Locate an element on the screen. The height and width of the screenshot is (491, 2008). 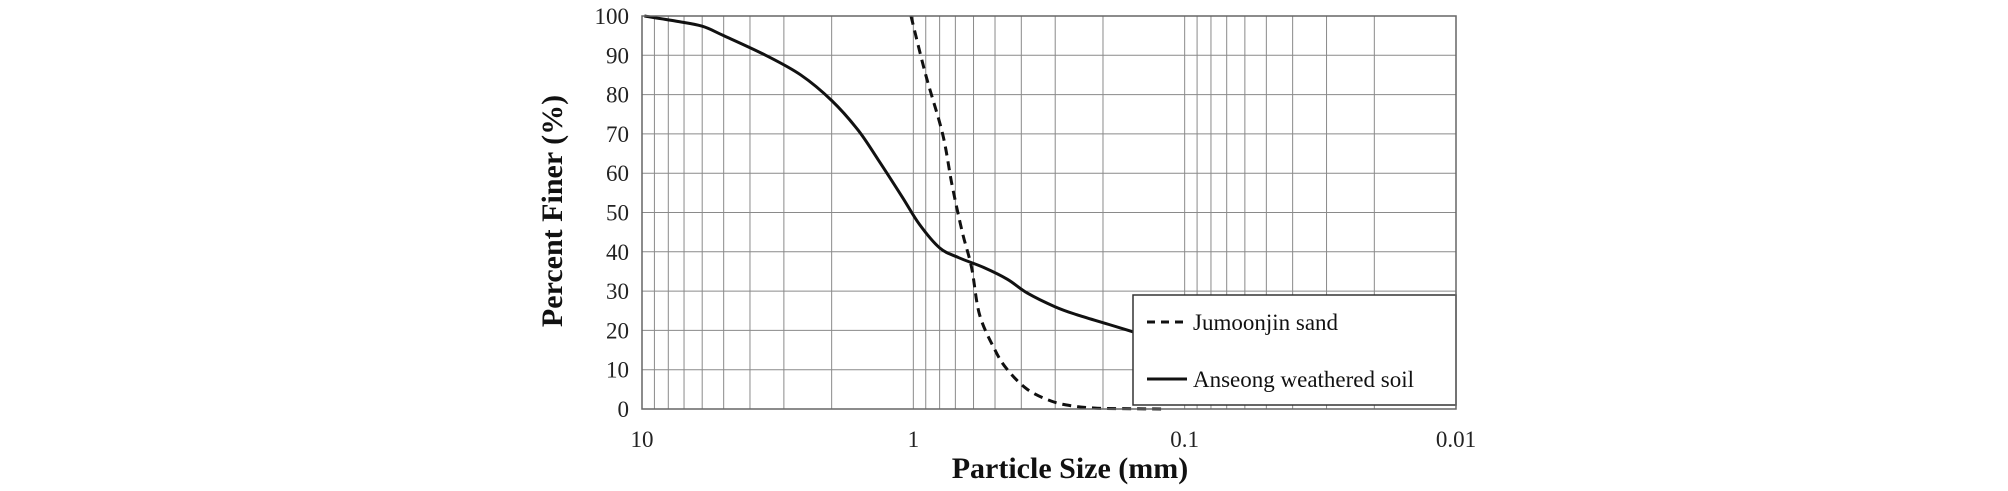
x-axis-title: Particle Size (mm) is located at coordinates (1070, 468).